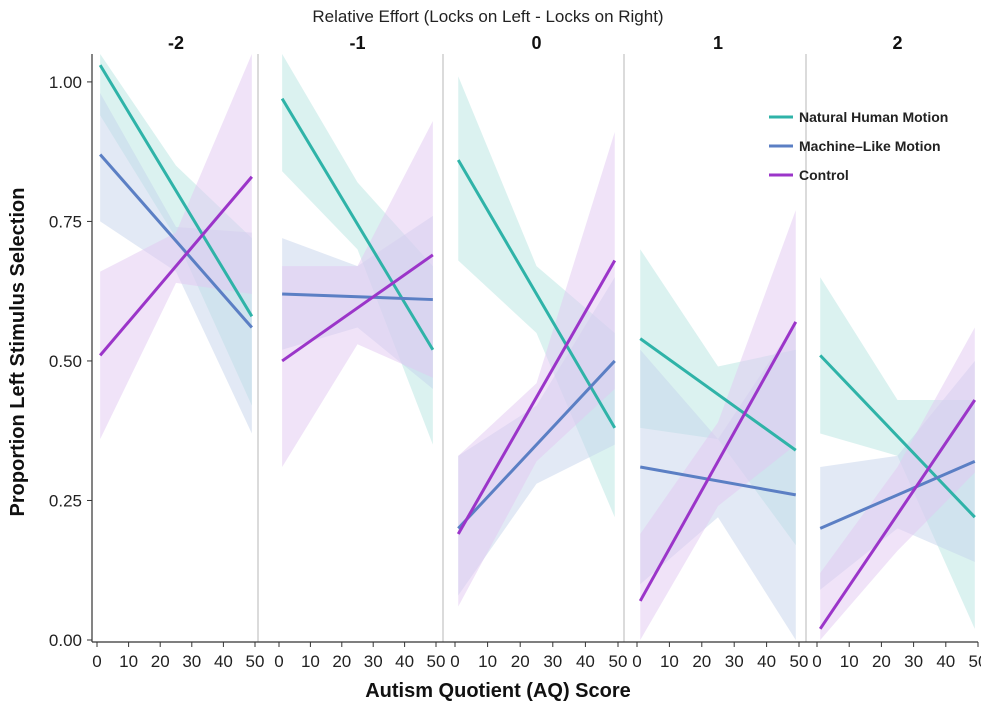 The width and height of the screenshot is (981, 702). What do you see at coordinates (870, 146) in the screenshot?
I see `legend-label: Machine–Like Motion` at bounding box center [870, 146].